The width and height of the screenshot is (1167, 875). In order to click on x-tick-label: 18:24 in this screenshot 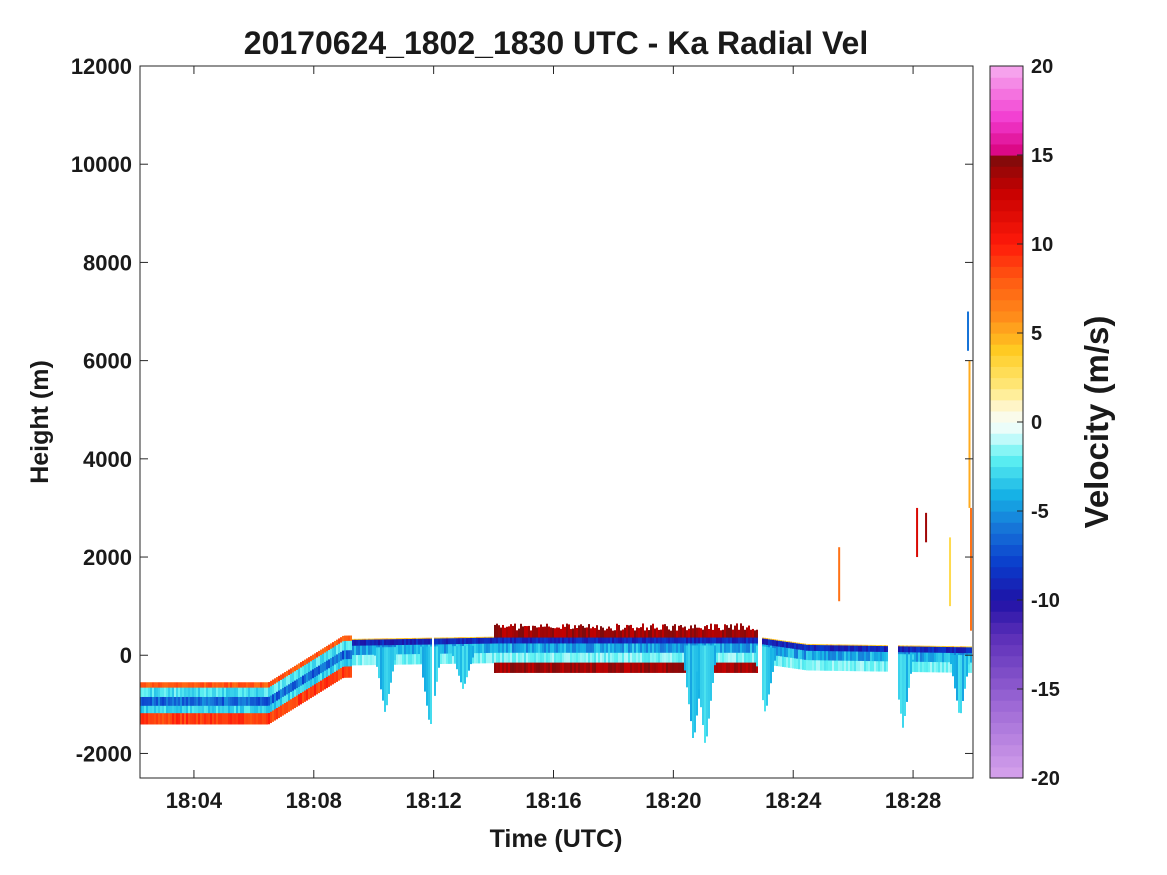, I will do `click(793, 800)`.